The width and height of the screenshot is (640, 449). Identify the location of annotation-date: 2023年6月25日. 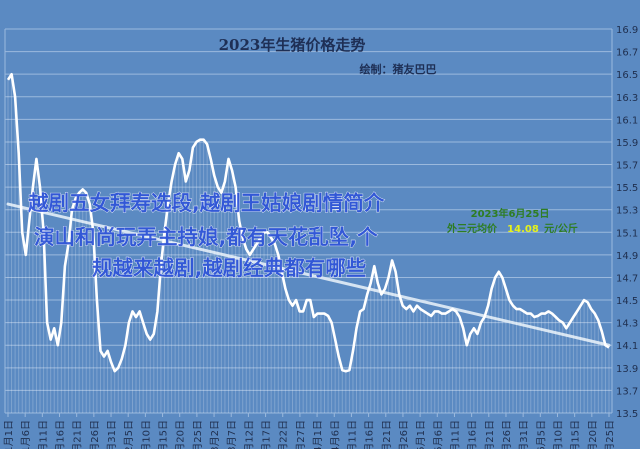
(510, 213).